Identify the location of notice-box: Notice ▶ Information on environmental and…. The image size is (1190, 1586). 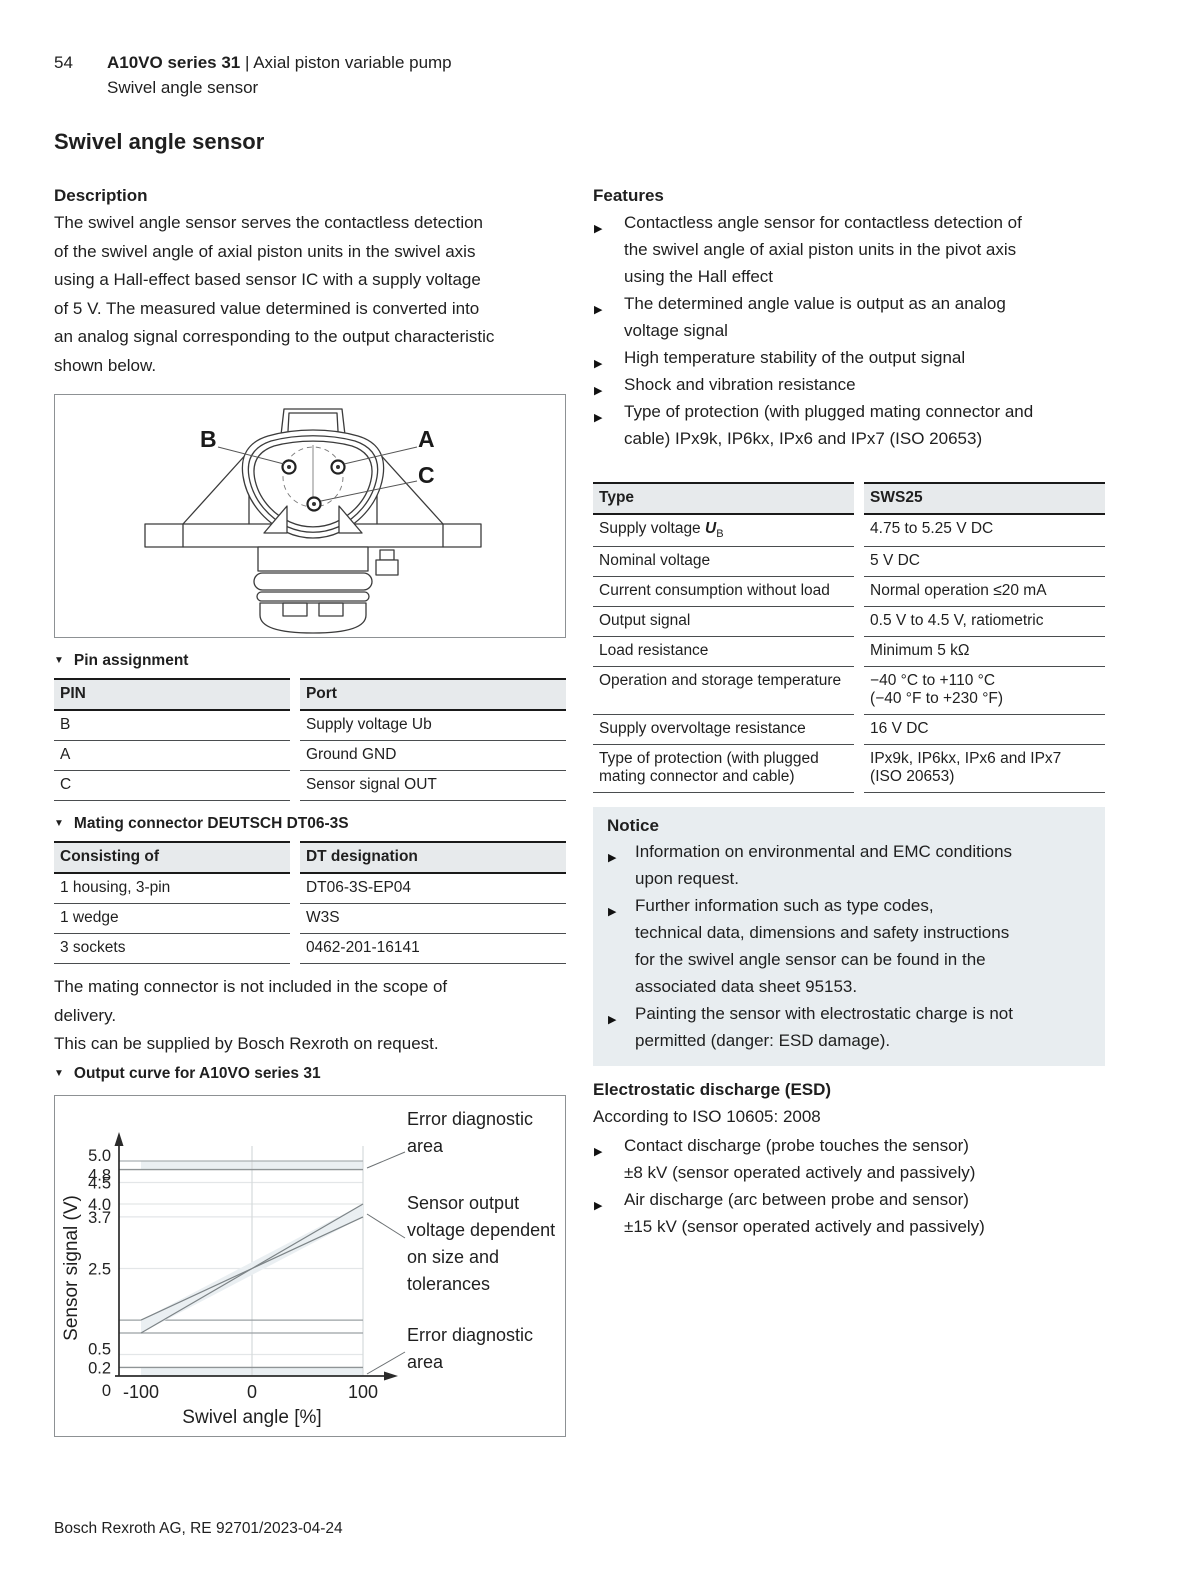
(849, 937).